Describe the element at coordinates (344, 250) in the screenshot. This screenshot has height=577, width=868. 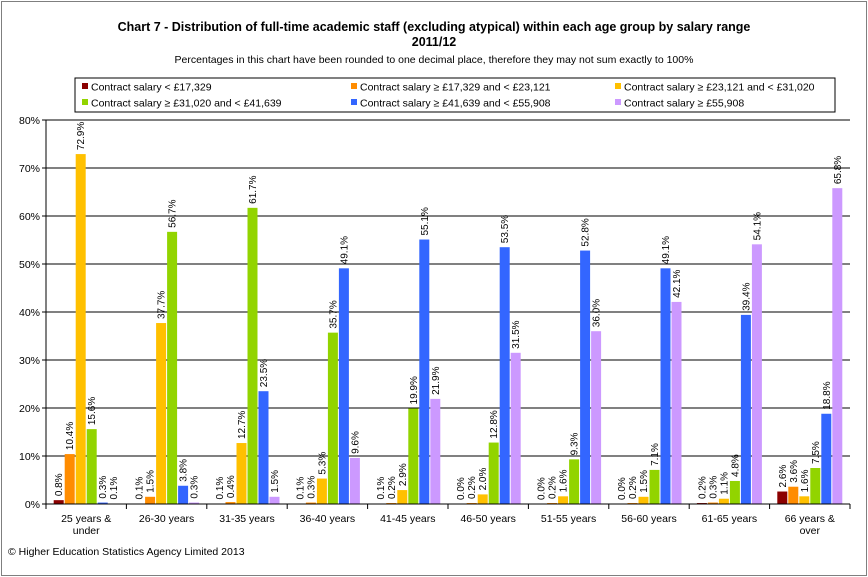
I see `bar-value-label: 49.1%` at that location.